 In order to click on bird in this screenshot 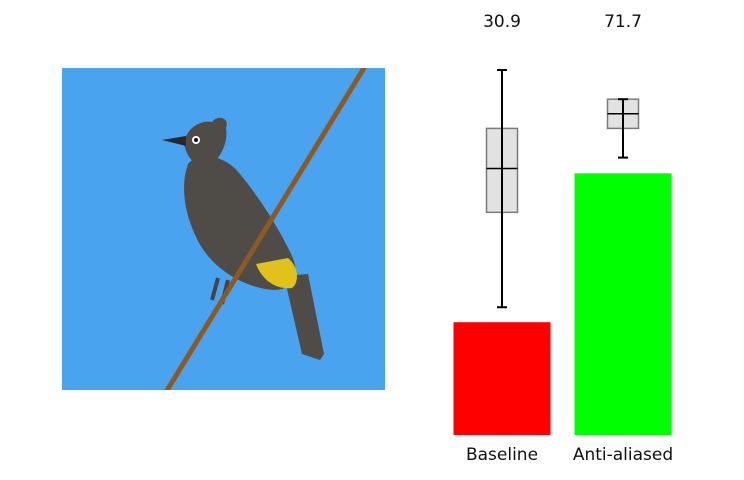, I will do `click(243, 238)`.